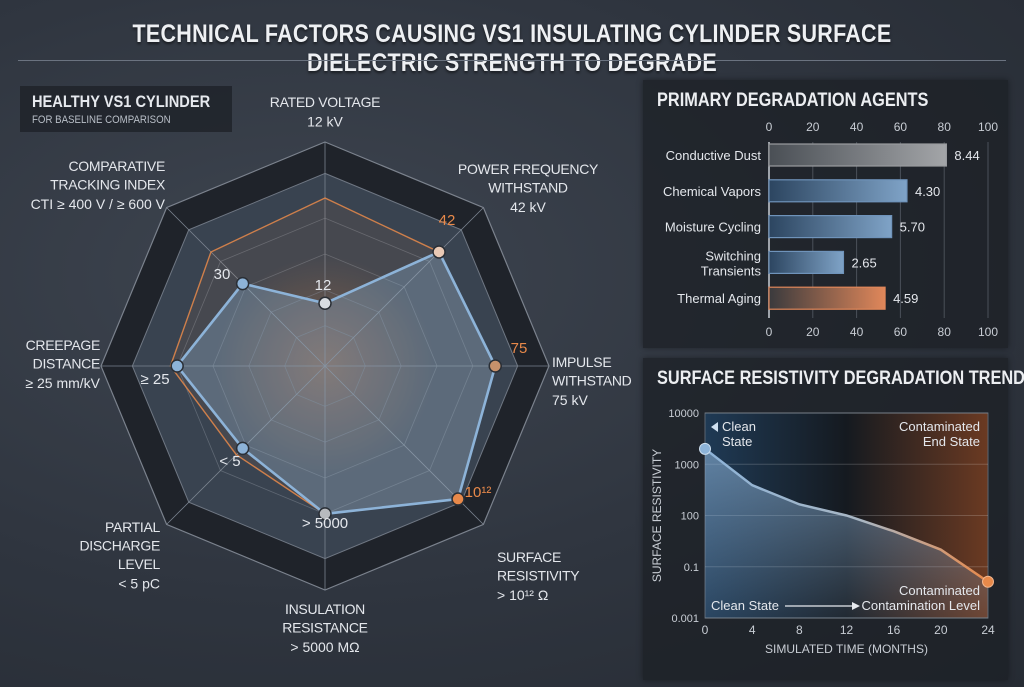  What do you see at coordinates (945, 127) in the screenshot?
I see `bar-tick-top: 80` at bounding box center [945, 127].